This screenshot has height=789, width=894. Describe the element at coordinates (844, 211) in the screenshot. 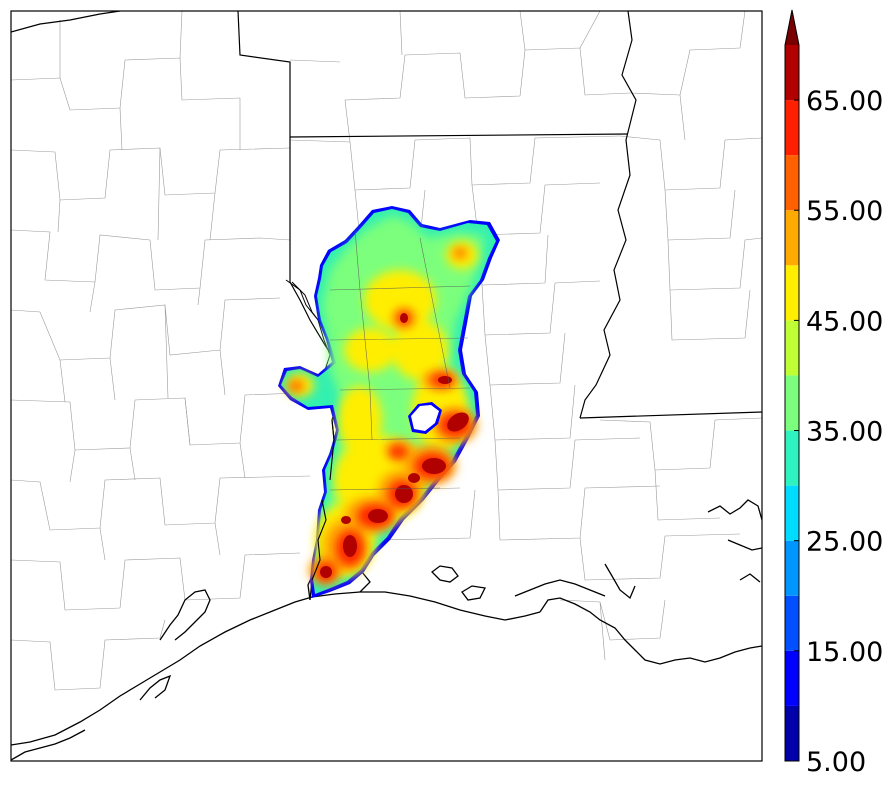

I see `colorbar-tick-label: 55.00` at that location.